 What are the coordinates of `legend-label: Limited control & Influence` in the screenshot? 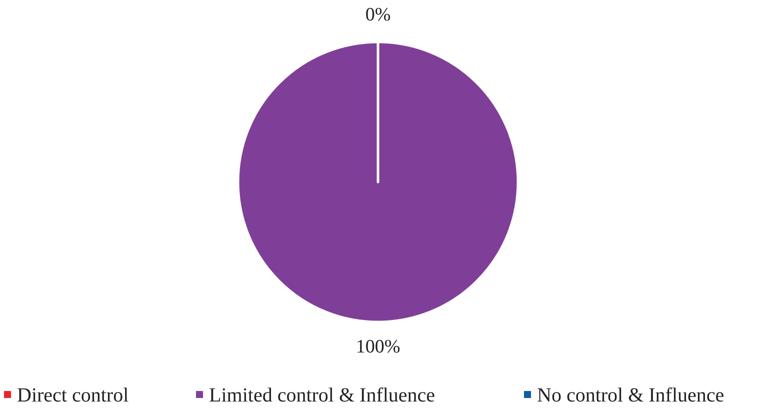 It's located at (322, 395).